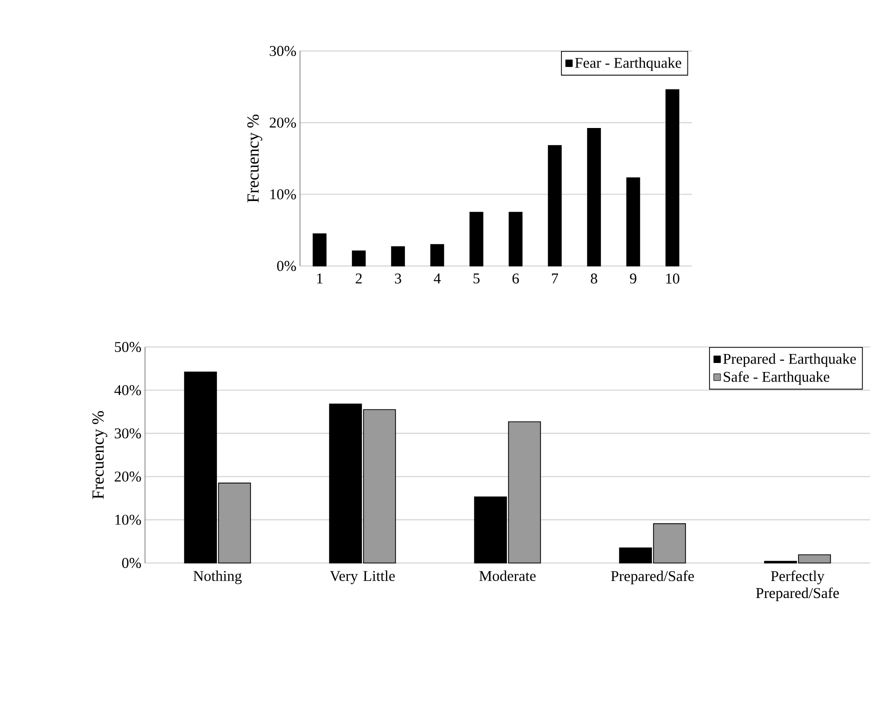  Describe the element at coordinates (789, 360) in the screenshot. I see `legend-label: Prepared - Earthquake` at that location.